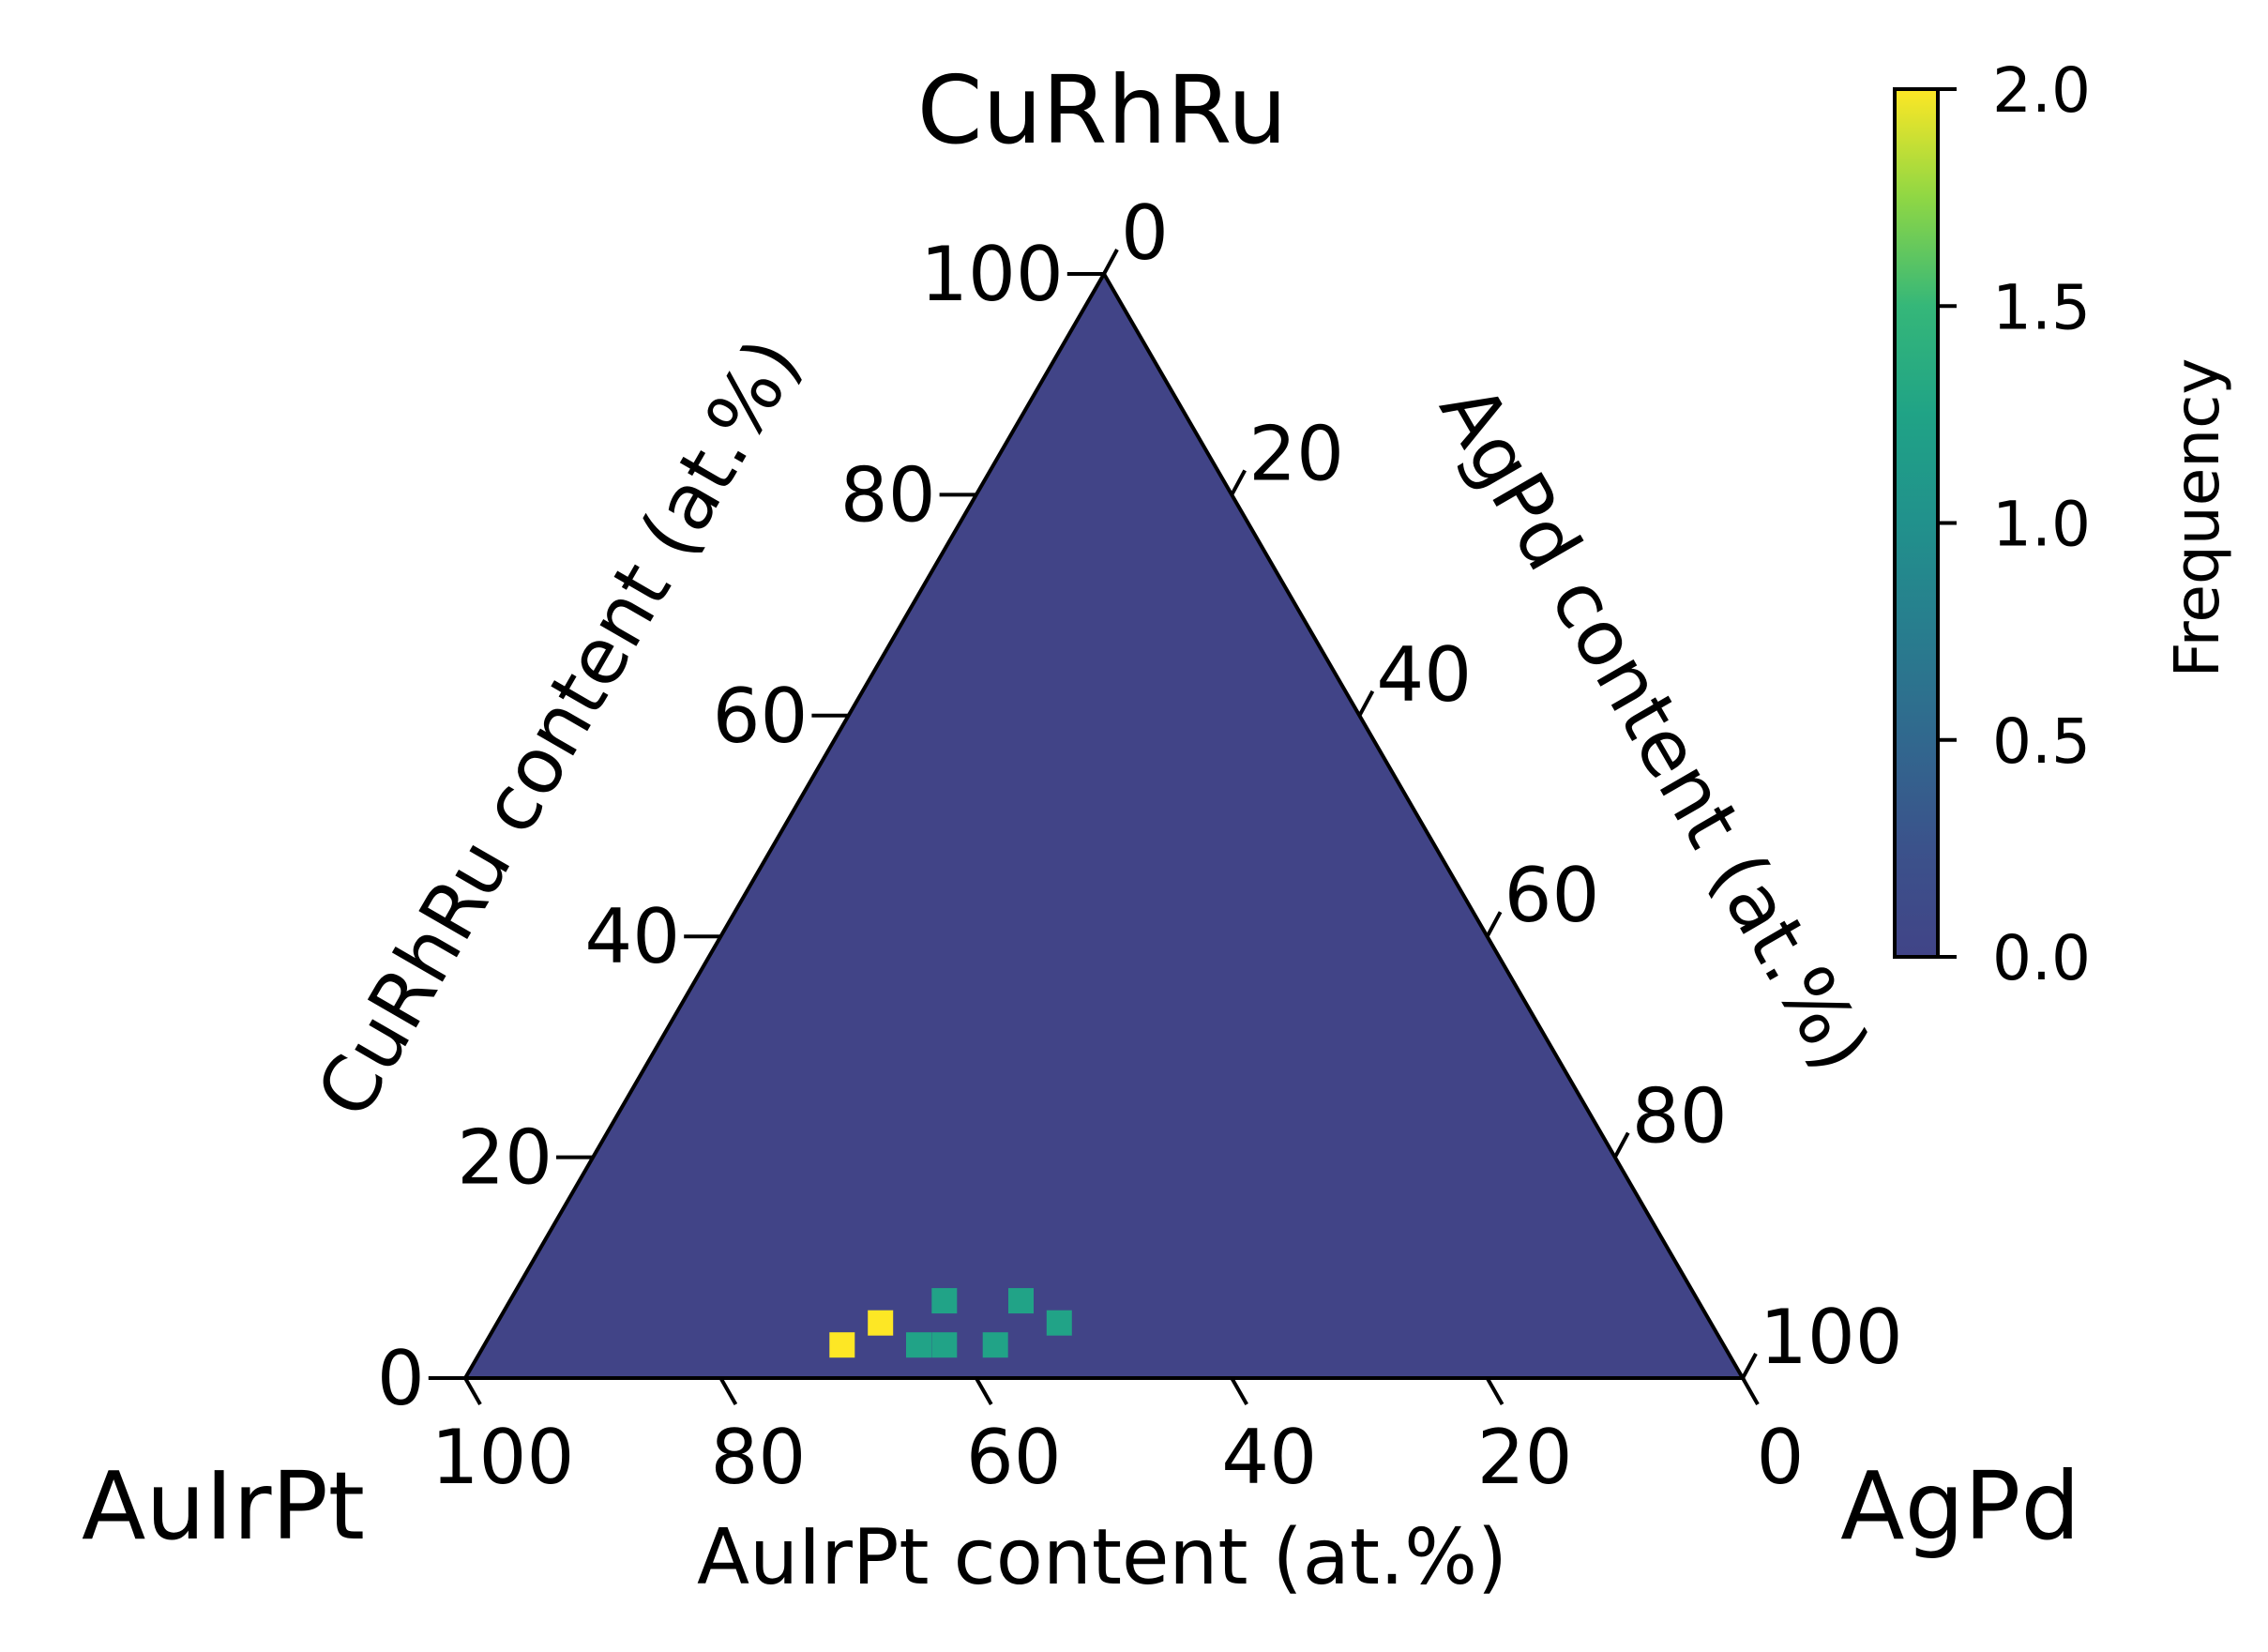 Image resolution: width=2268 pixels, height=1652 pixels. Describe the element at coordinates (1102, 110) in the screenshot. I see `corner-label-top: CuRhRu` at that location.